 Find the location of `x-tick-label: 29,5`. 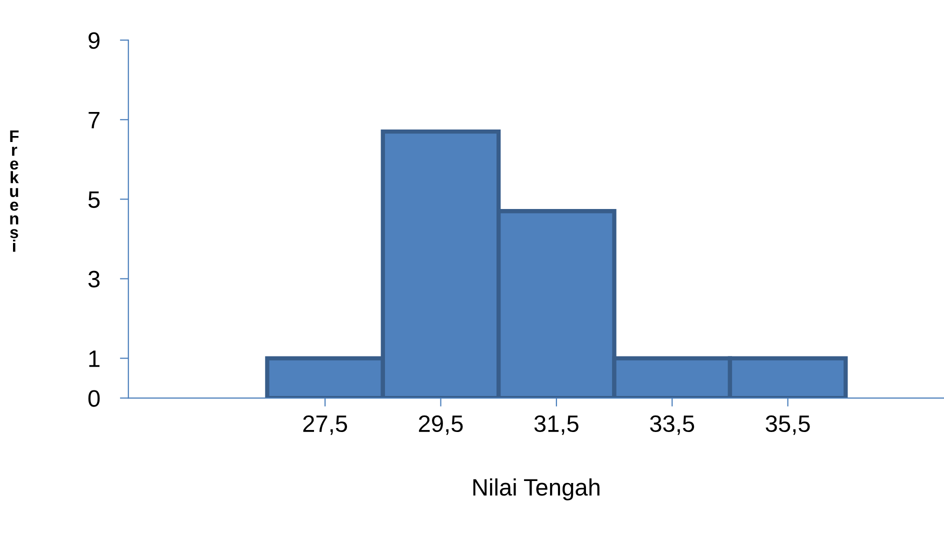

x-tick-label: 29,5 is located at coordinates (440, 425).